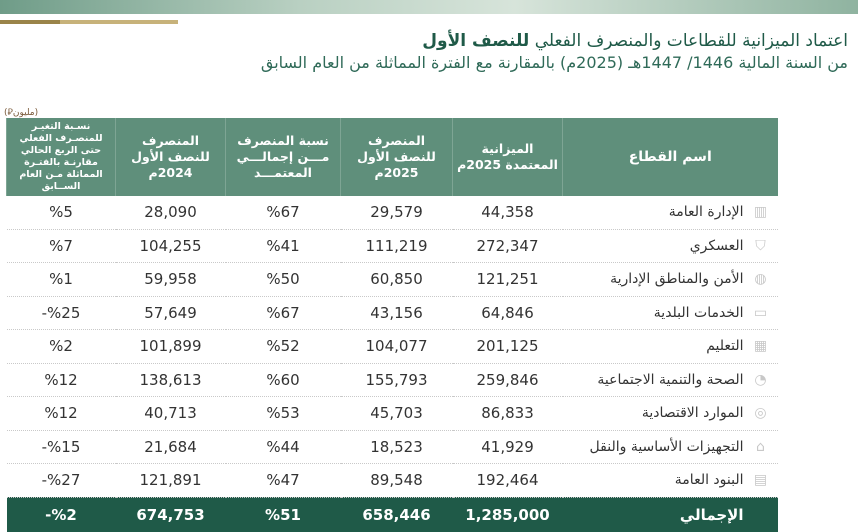 This screenshot has height=532, width=858. I want to click on spent-2025-cell: 111,219, so click(396, 246).